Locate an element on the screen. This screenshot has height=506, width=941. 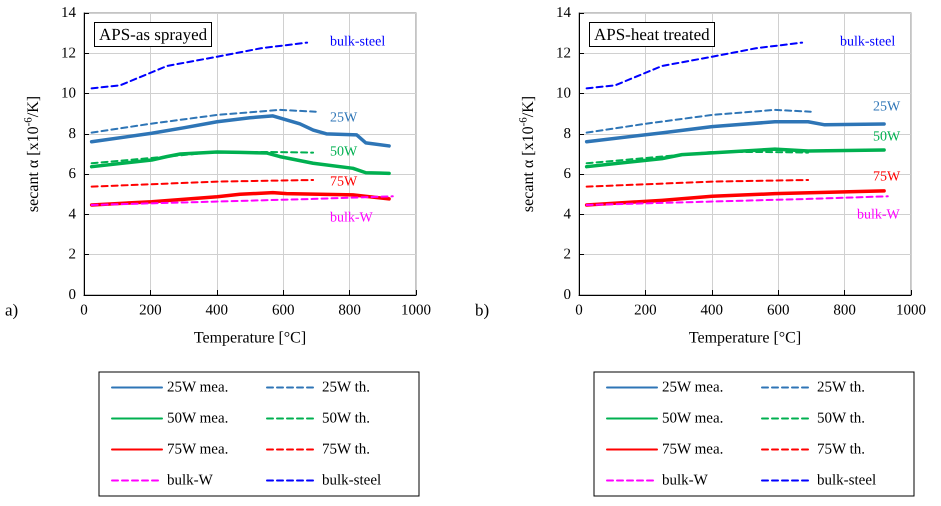
text: APS-heat treated is located at coordinates (652, 34).